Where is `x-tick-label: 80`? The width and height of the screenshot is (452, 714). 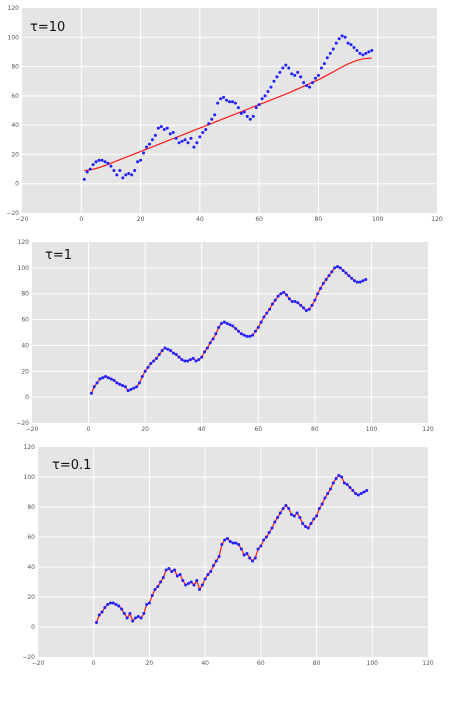
x-tick-label: 80 is located at coordinates (317, 663).